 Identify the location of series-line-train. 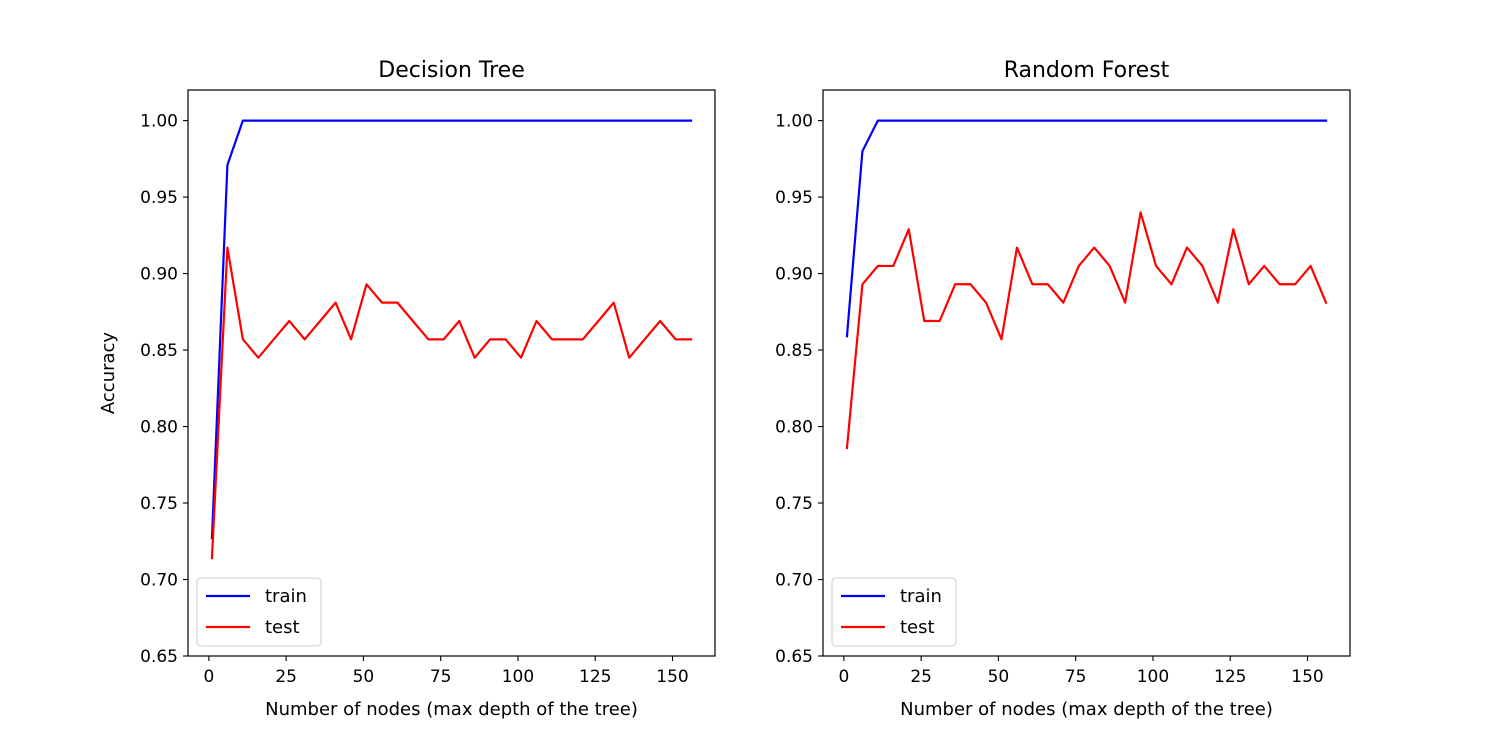
(1086, 228).